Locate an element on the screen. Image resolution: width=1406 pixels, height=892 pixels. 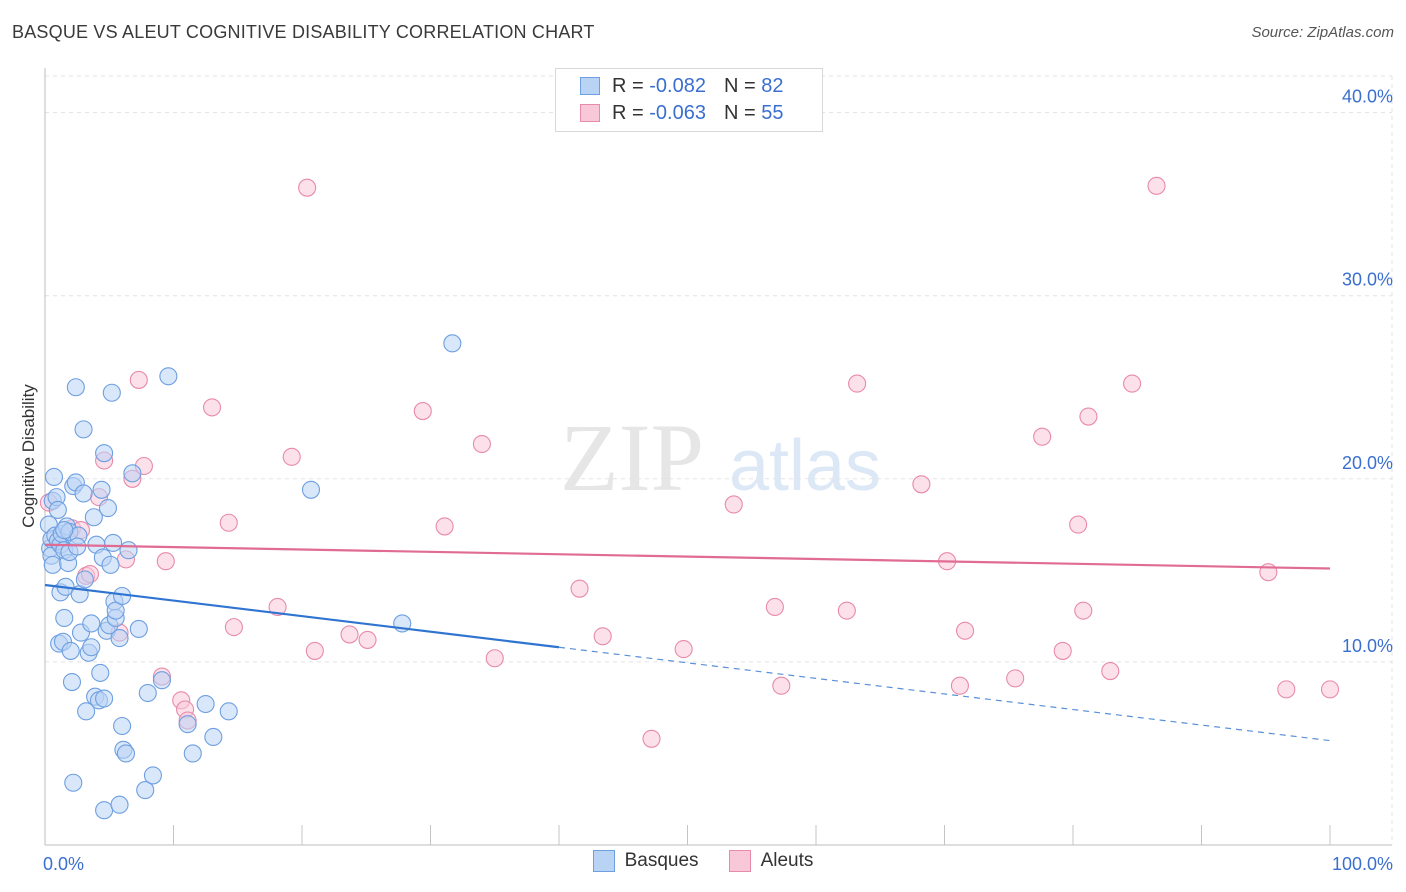
y-tick-label: 40.0% is located at coordinates (1367, 97).